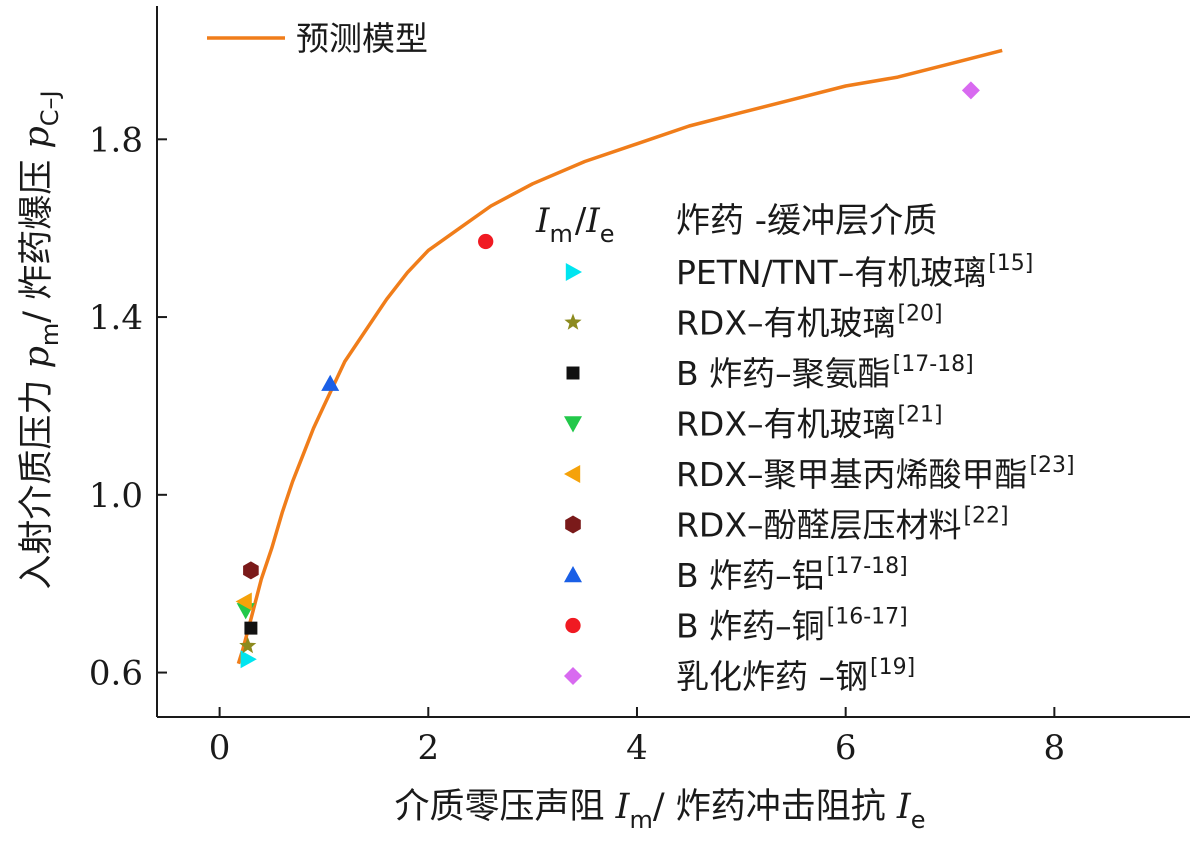 This screenshot has height=844, width=1200. What do you see at coordinates (128, 407) in the screenshot?
I see `y-axis-ticks: 0.6 1.0 1.4 1.8` at bounding box center [128, 407].